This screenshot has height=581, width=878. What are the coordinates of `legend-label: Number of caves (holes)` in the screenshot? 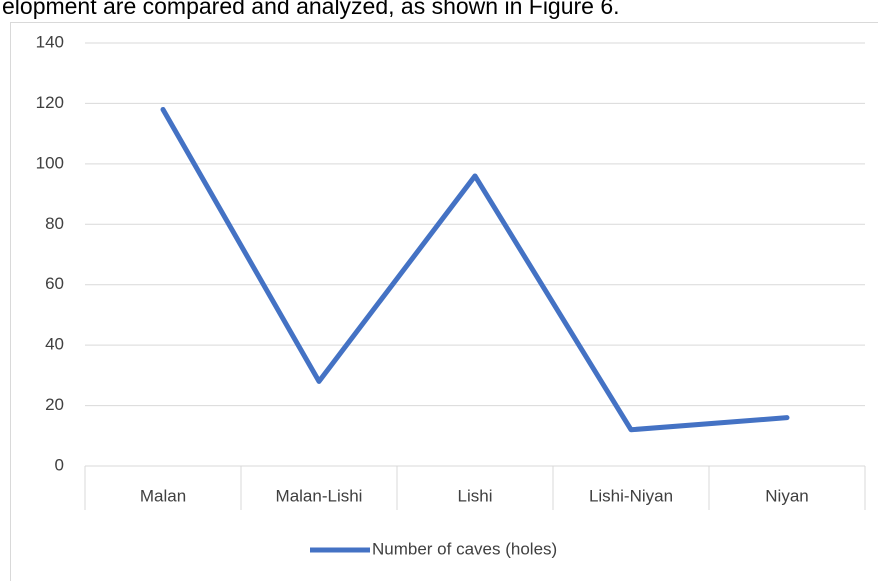 It's located at (464, 548).